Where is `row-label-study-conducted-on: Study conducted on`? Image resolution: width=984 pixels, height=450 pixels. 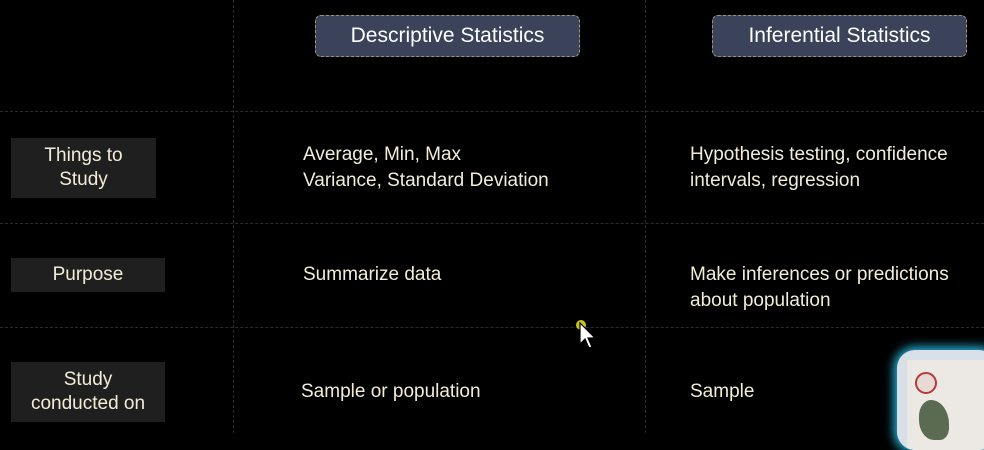 row-label-study-conducted-on: Study conducted on is located at coordinates (88, 392).